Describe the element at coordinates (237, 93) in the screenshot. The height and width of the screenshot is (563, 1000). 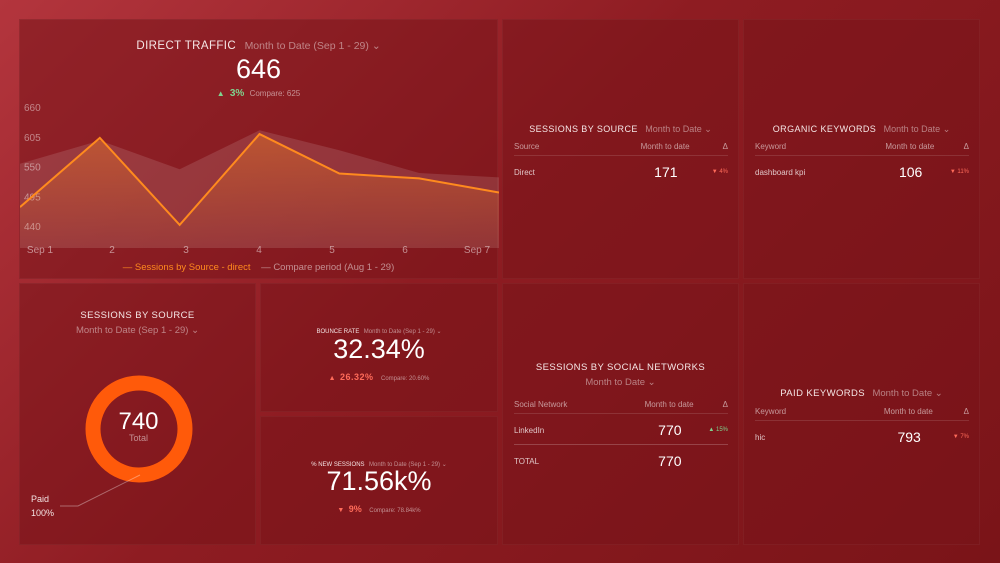
I see `delta-value: 3%` at that location.